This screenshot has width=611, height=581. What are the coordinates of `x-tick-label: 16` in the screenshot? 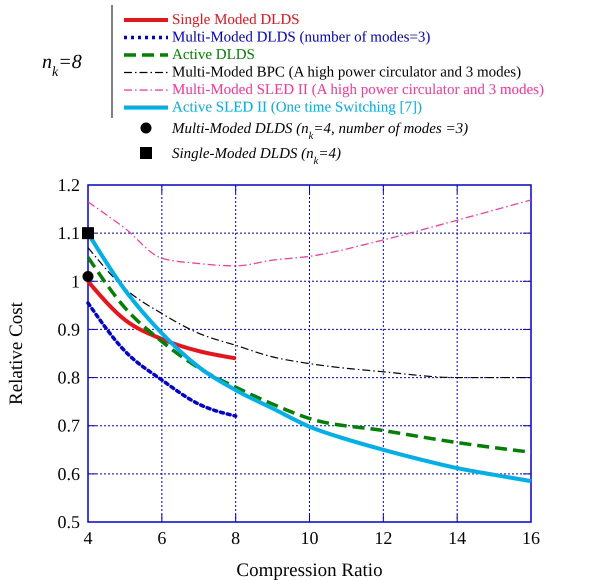 It's located at (531, 538).